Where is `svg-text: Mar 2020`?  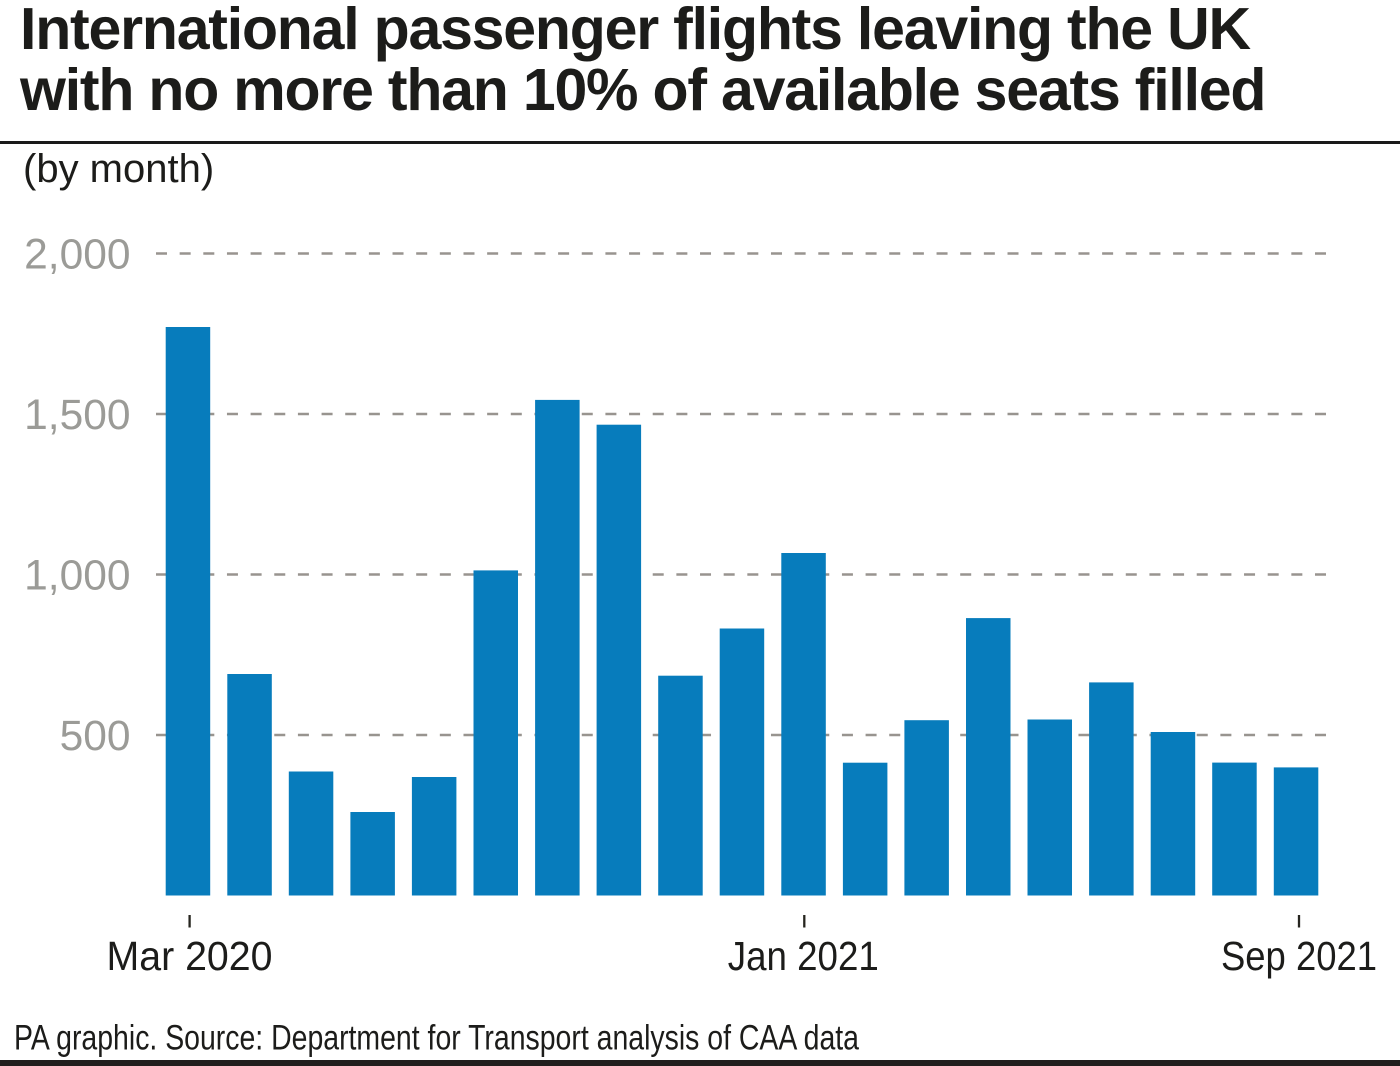 svg-text: Mar 2020 is located at coordinates (190, 956).